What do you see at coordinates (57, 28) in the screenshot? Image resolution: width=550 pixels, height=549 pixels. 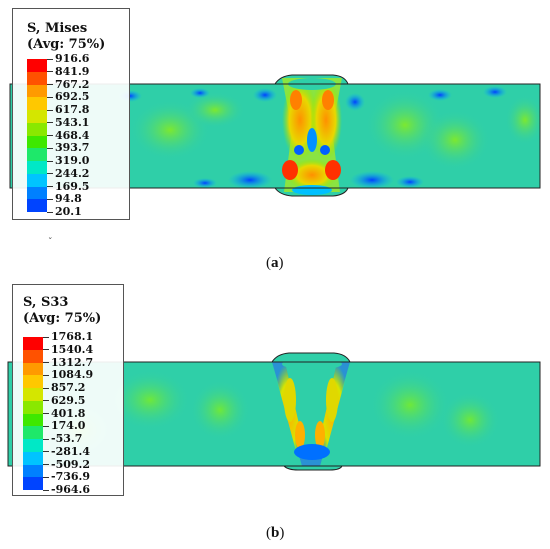 I see `legend-title: S, Mises` at bounding box center [57, 28].